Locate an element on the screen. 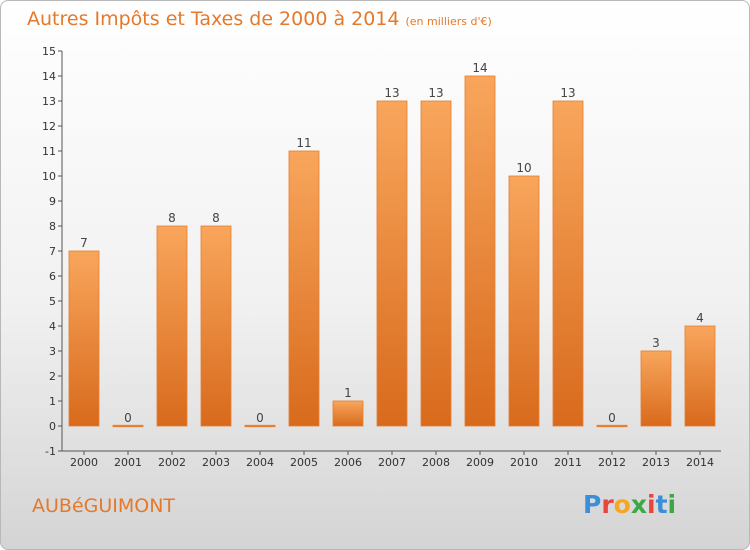 The height and width of the screenshot is (550, 750). y-tick-label: 5 is located at coordinates (52, 301).